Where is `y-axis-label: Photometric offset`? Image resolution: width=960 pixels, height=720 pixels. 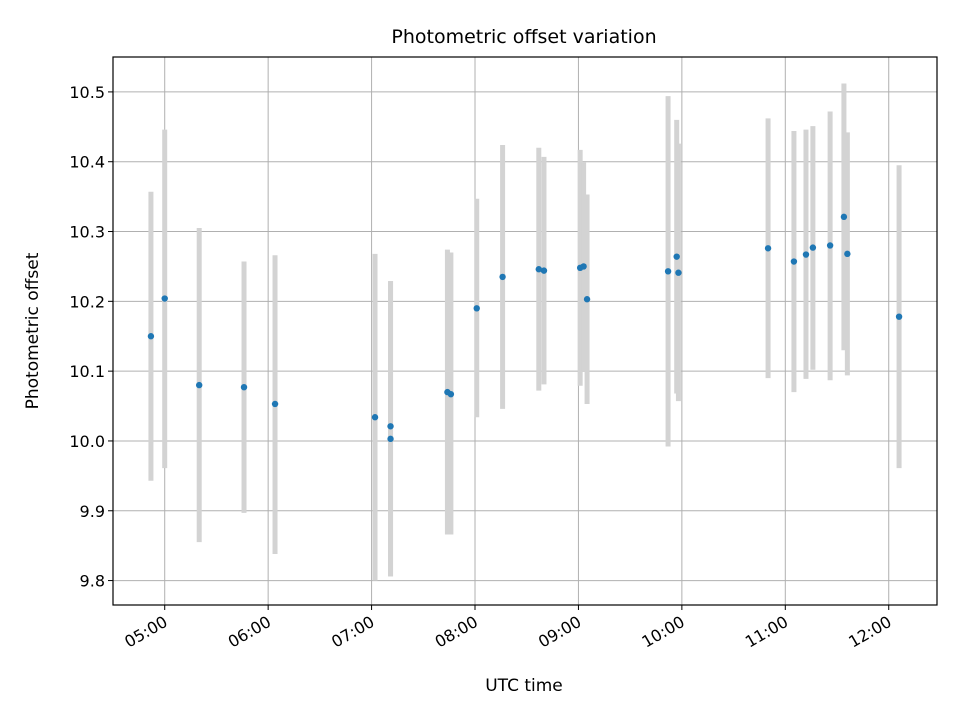
y-axis-label: Photometric offset is located at coordinates (33, 330).